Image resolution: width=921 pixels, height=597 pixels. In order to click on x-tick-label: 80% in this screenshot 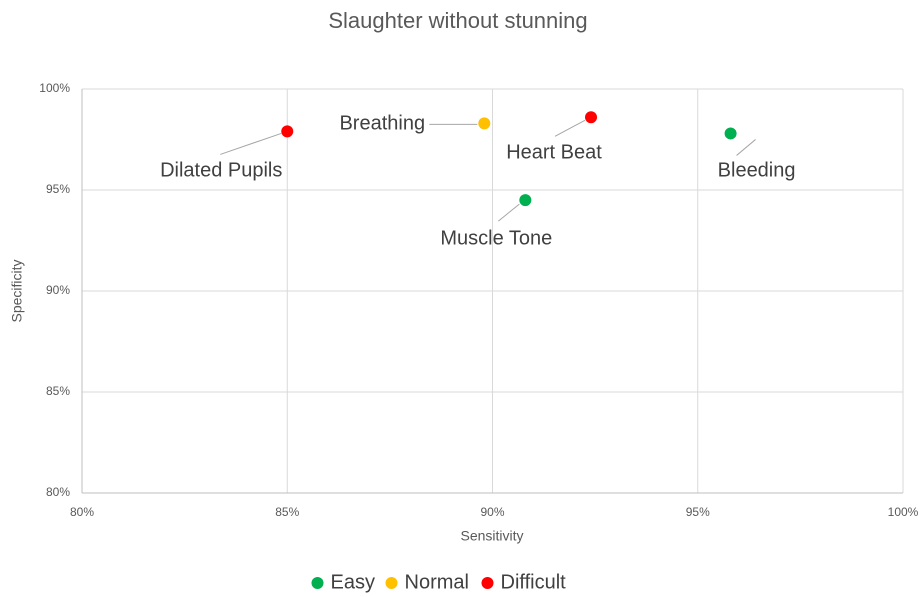, I will do `click(82, 512)`.